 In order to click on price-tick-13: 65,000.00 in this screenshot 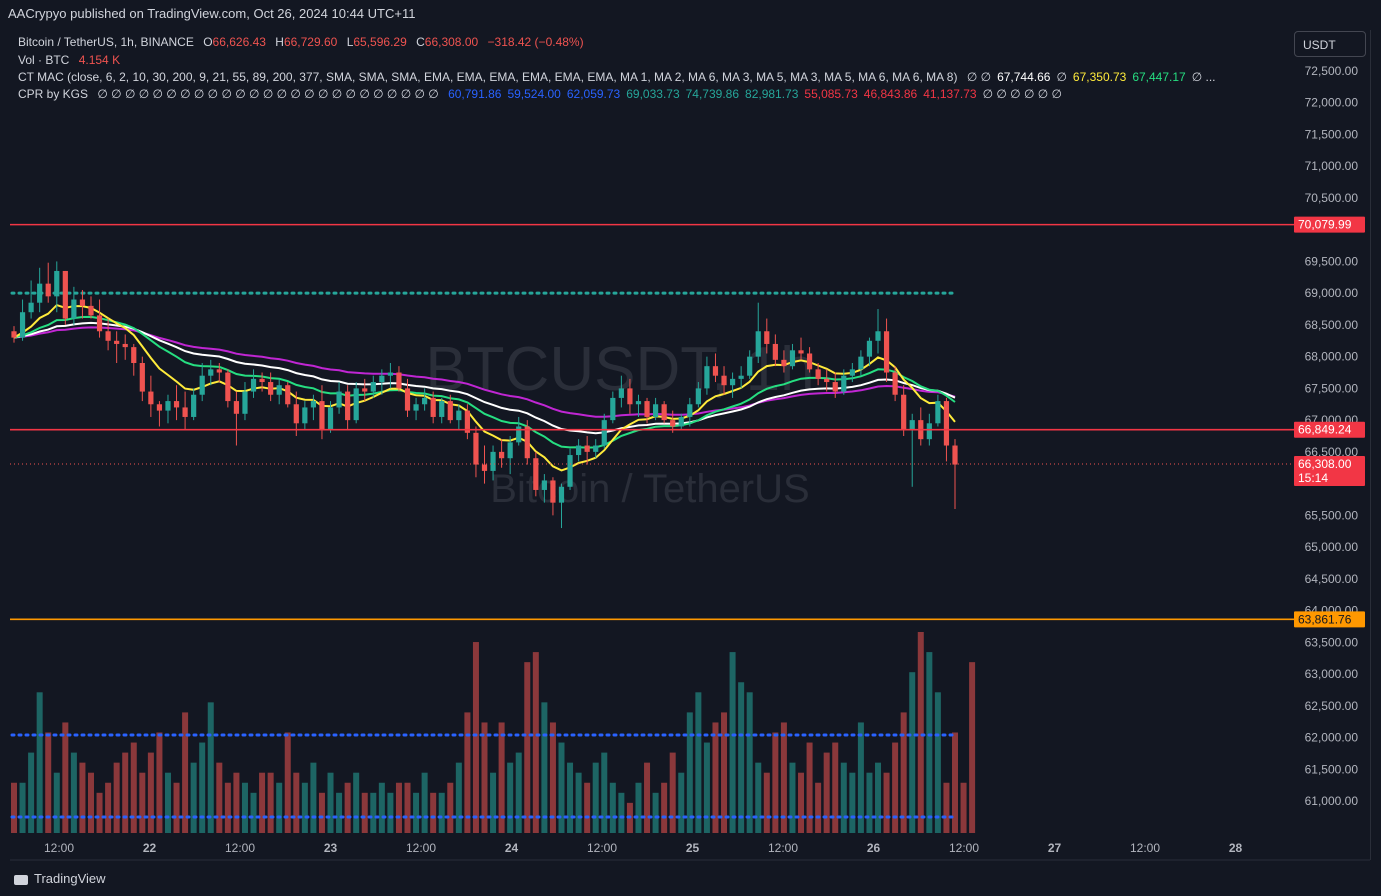, I will do `click(1332, 547)`.